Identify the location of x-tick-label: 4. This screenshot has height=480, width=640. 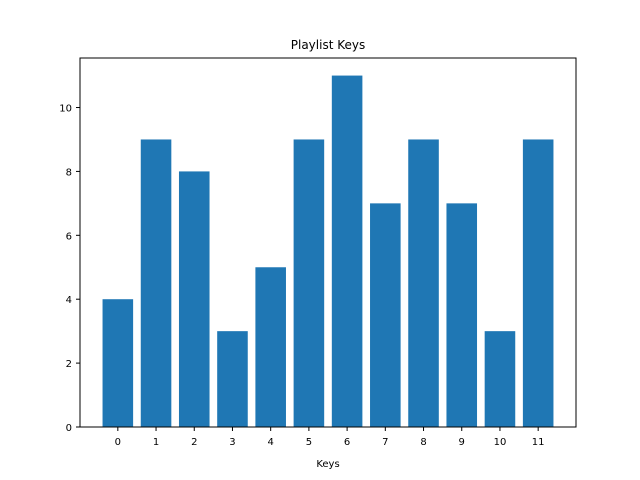
(270, 442).